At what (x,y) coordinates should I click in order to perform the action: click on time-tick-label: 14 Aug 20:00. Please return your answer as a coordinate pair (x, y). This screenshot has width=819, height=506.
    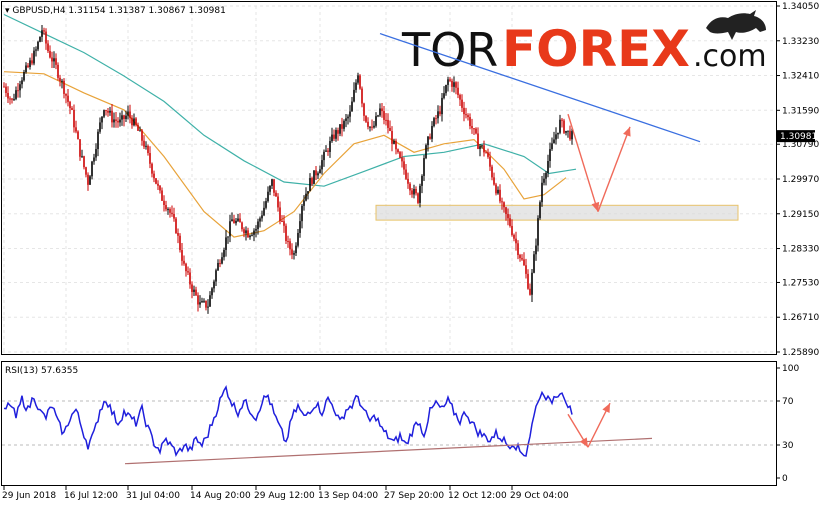
    Looking at the image, I should click on (220, 496).